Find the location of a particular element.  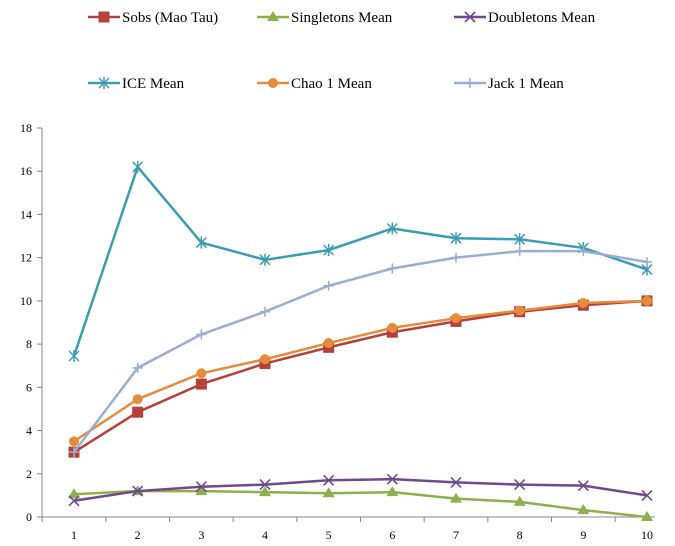

y-tick-label: 6 is located at coordinates (29, 387).